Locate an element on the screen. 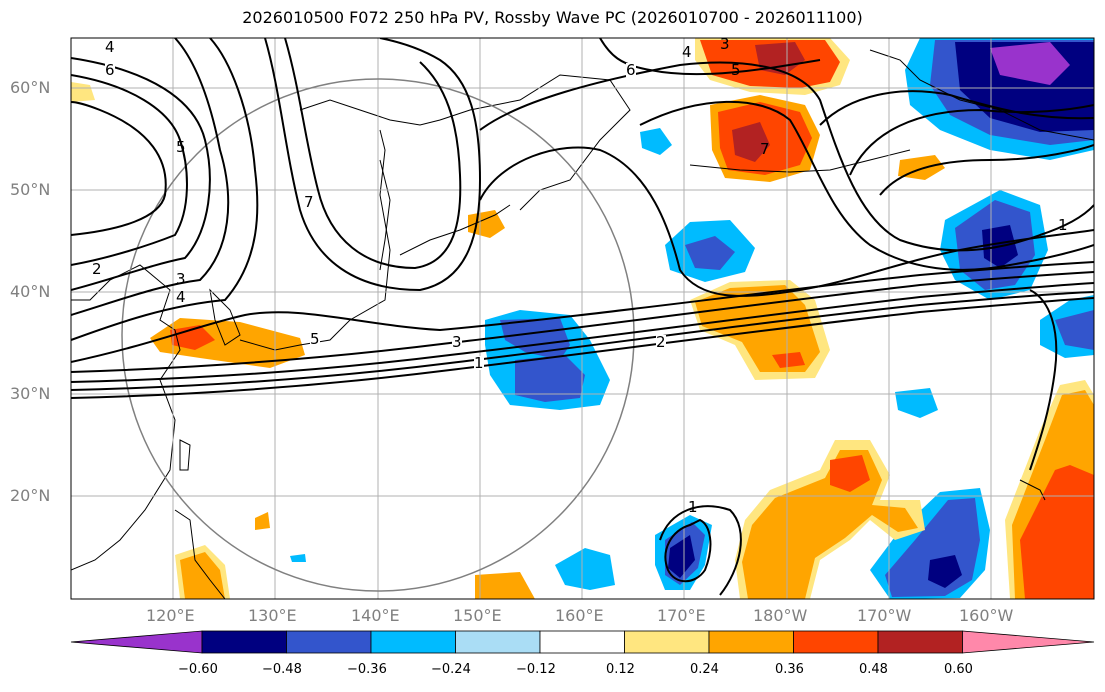 The height and width of the screenshot is (692, 1105). colorbar-tick: −0.60 is located at coordinates (198, 669).